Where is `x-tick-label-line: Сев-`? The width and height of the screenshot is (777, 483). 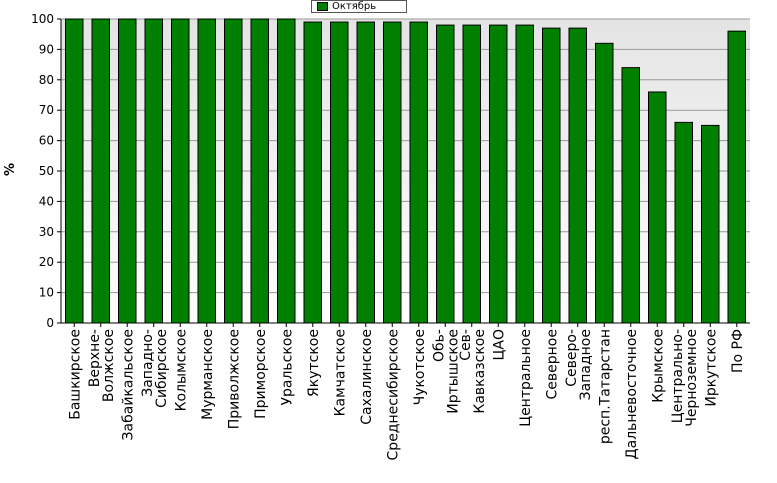
x-tick-label-line: Сев- is located at coordinates (466, 345).